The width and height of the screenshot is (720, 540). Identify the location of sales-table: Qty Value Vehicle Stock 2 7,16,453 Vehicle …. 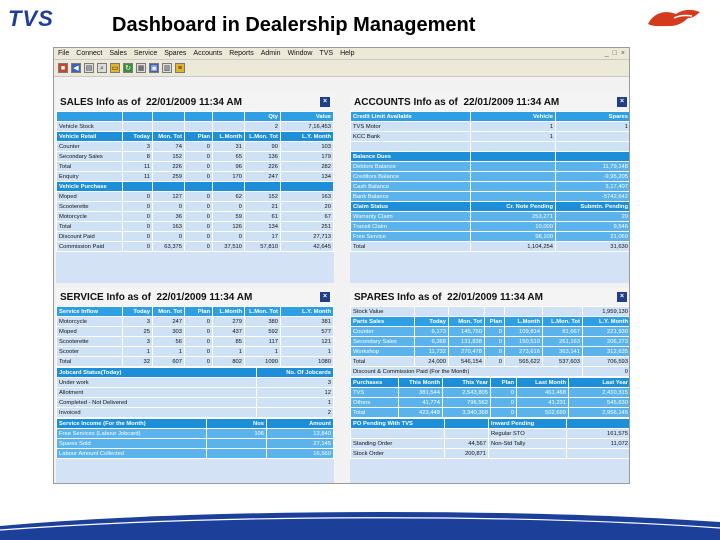
(195, 181).